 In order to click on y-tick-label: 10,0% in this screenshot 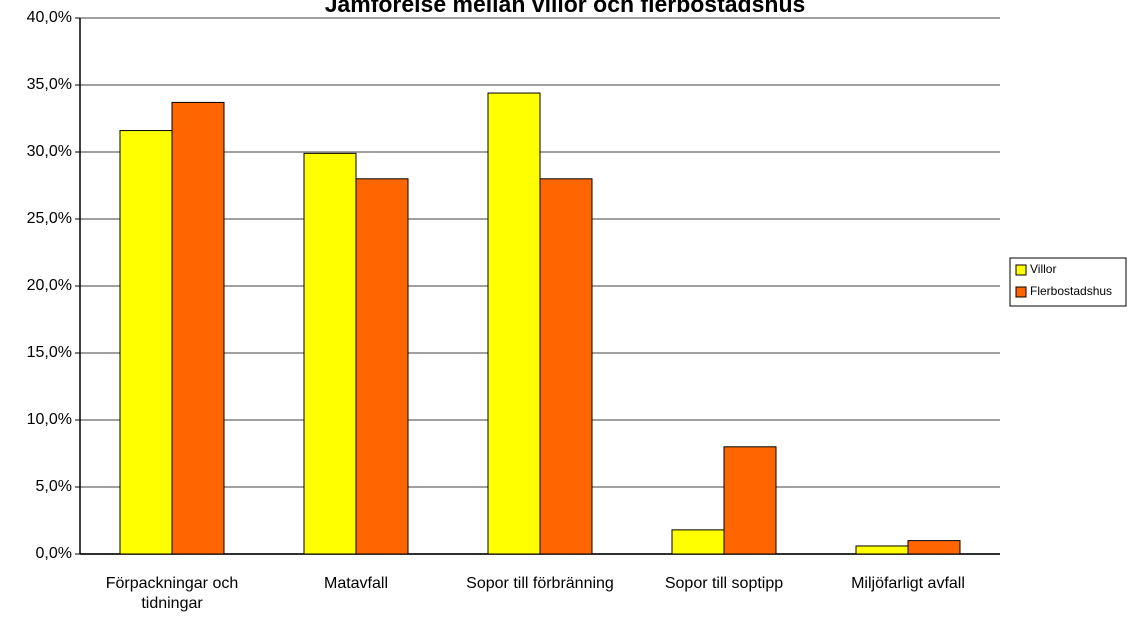, I will do `click(49, 419)`.